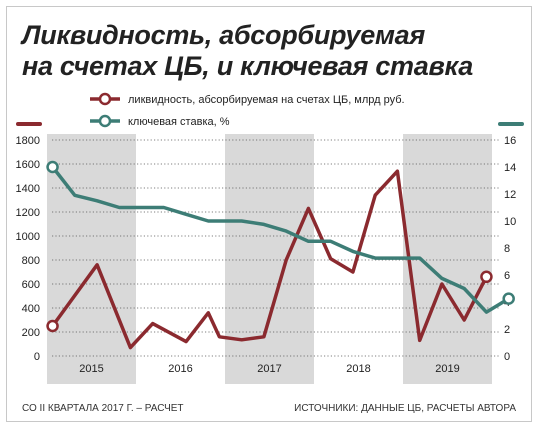 The height and width of the screenshot is (428, 538). I want to click on year-band-2017, so click(269, 259).